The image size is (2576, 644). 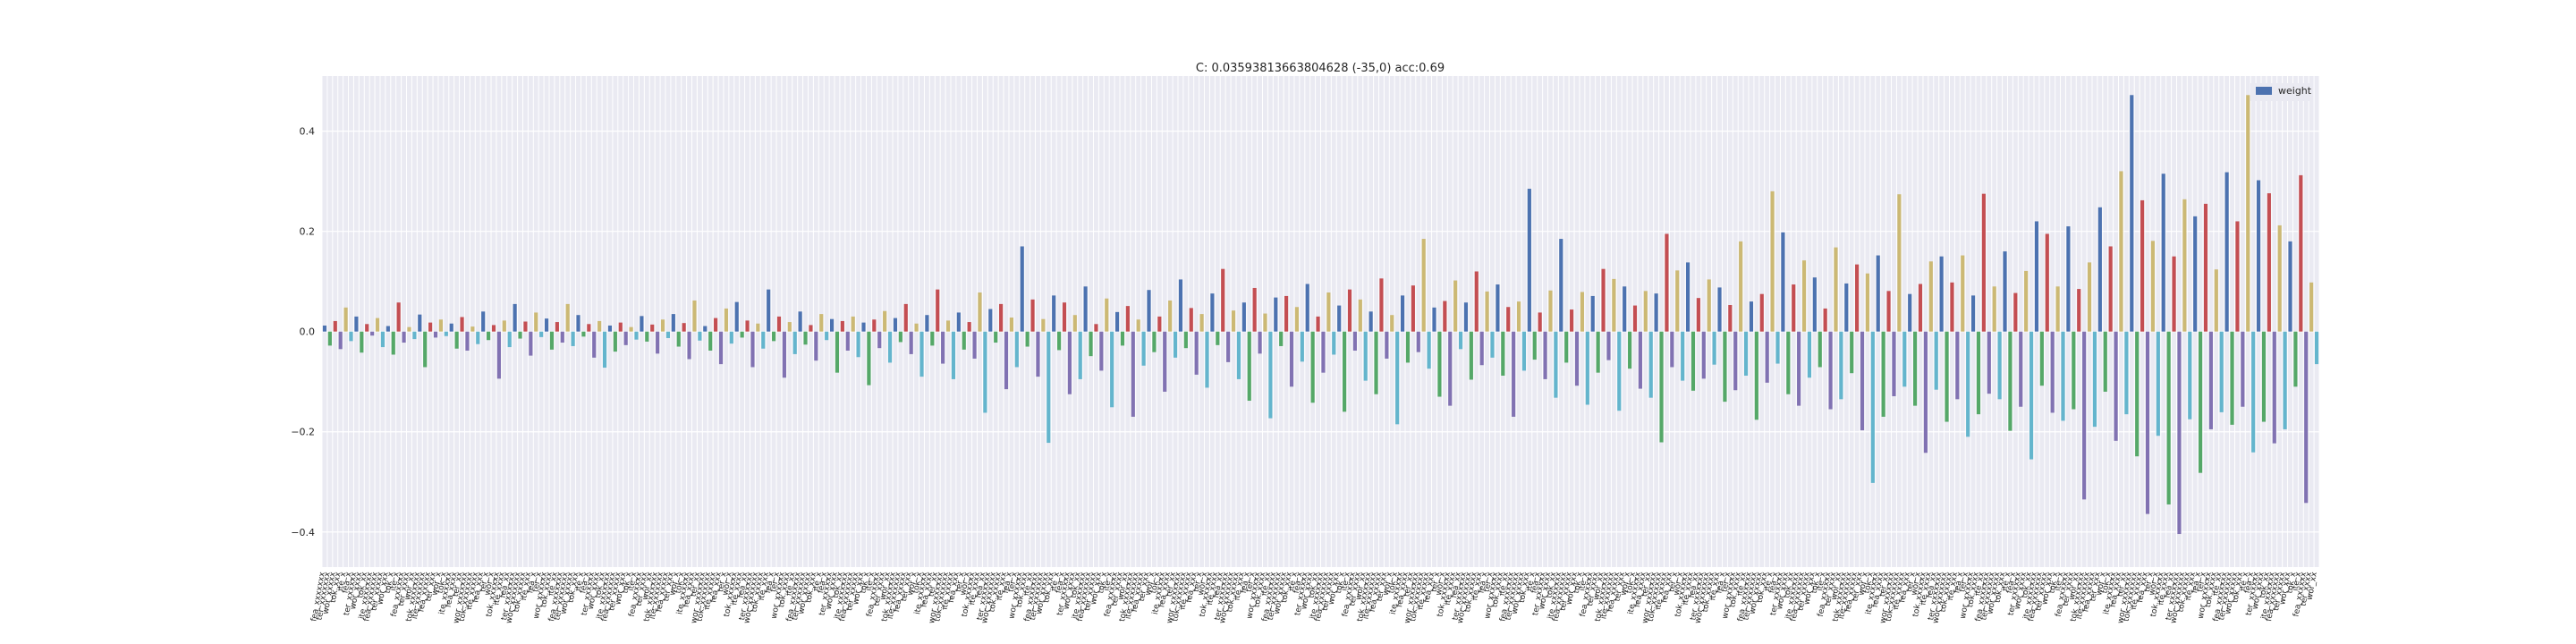 I want to click on y-tick-label: −0.4, so click(x=303, y=532).